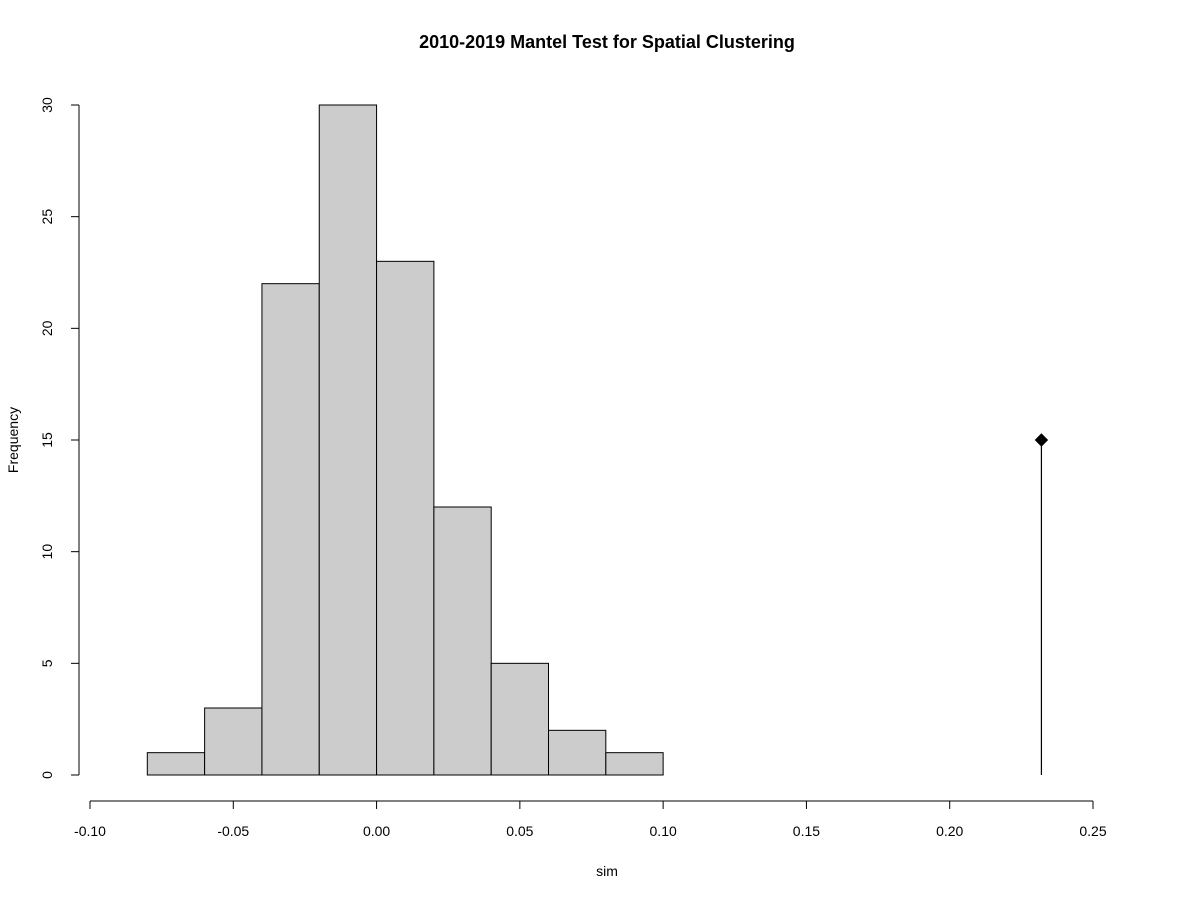 The height and width of the screenshot is (900, 1178). Describe the element at coordinates (47, 328) in the screenshot. I see `y-tick-label-4: 20` at that location.